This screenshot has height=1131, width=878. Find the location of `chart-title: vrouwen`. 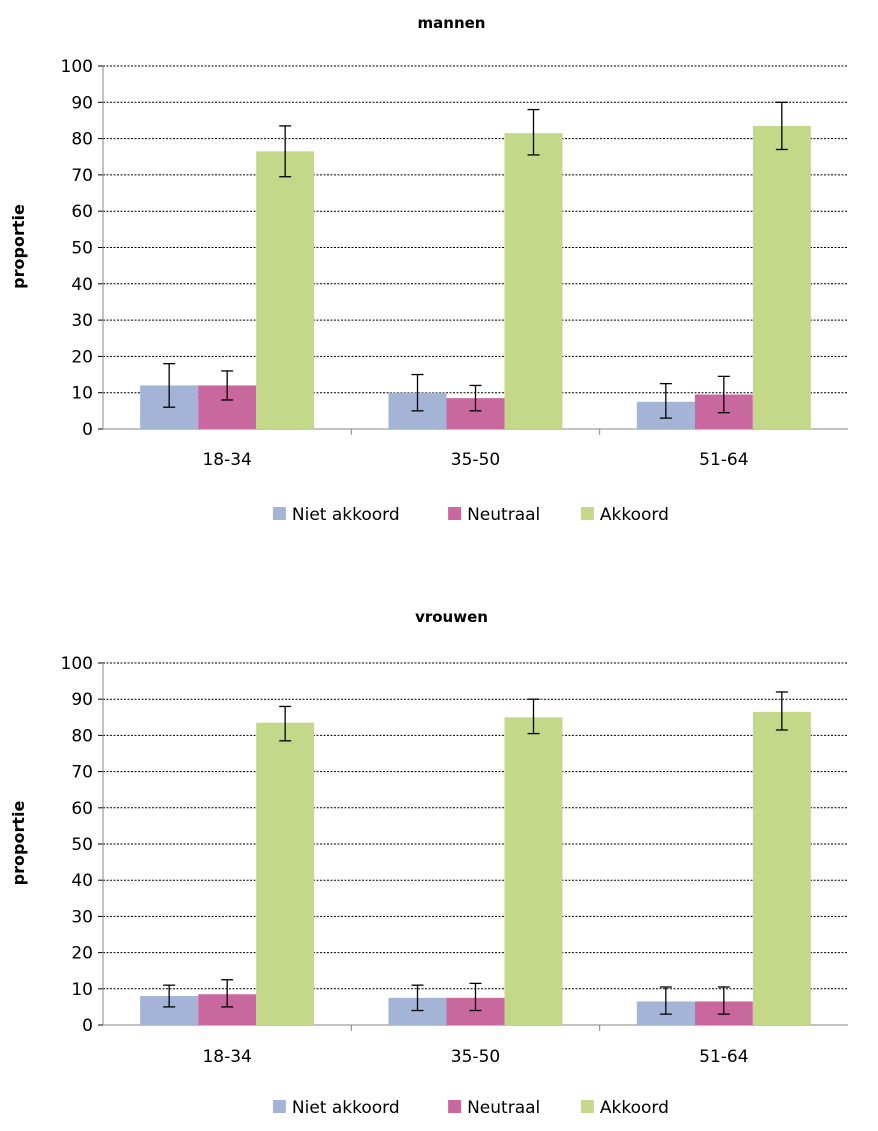

chart-title: vrouwen is located at coordinates (451, 617).